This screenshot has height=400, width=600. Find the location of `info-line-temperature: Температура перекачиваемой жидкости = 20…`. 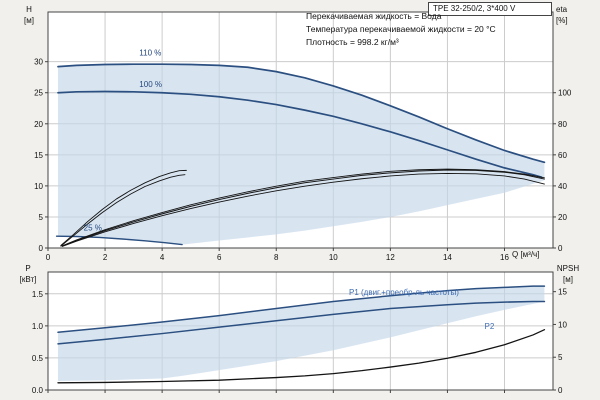

info-line-temperature: Температура перекачиваемой жидкости = 20… is located at coordinates (401, 29).